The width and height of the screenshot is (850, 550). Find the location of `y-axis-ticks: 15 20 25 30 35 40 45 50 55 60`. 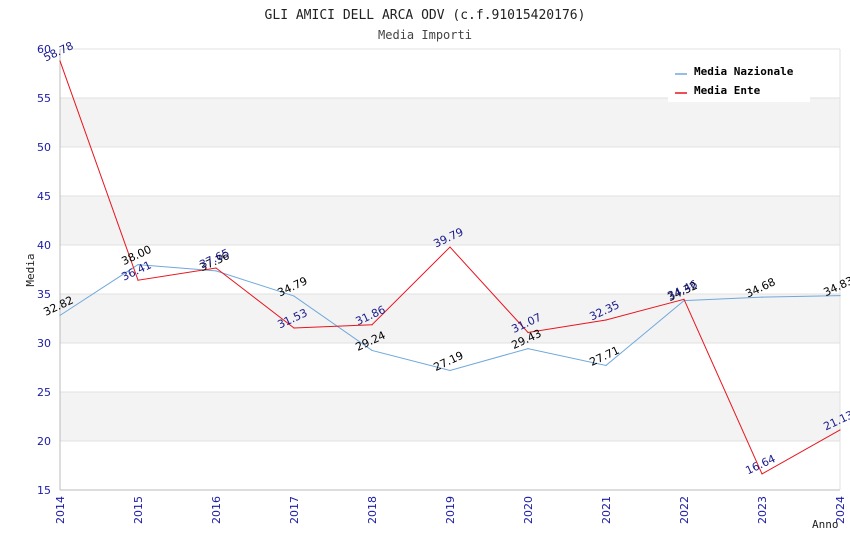

y-axis-ticks: 15 20 25 30 35 40 45 50 55 60 is located at coordinates (44, 270).